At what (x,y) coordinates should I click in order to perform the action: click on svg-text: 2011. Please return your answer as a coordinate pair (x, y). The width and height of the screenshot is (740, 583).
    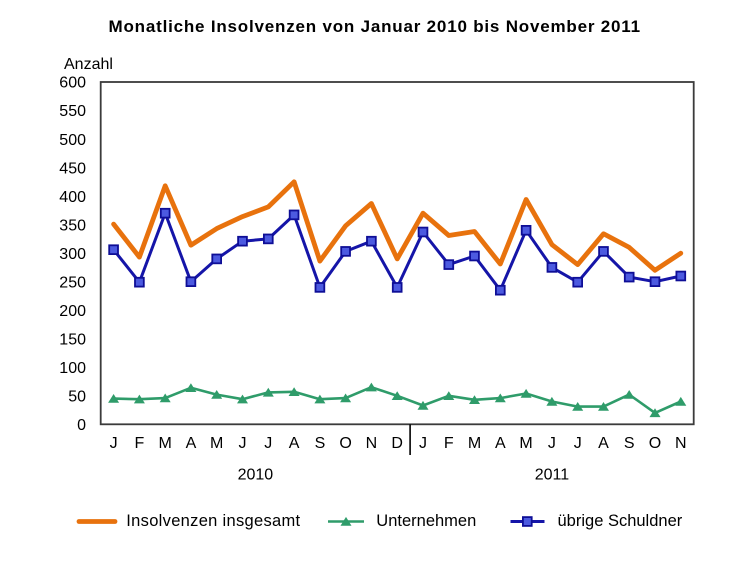
    Looking at the image, I should click on (552, 475).